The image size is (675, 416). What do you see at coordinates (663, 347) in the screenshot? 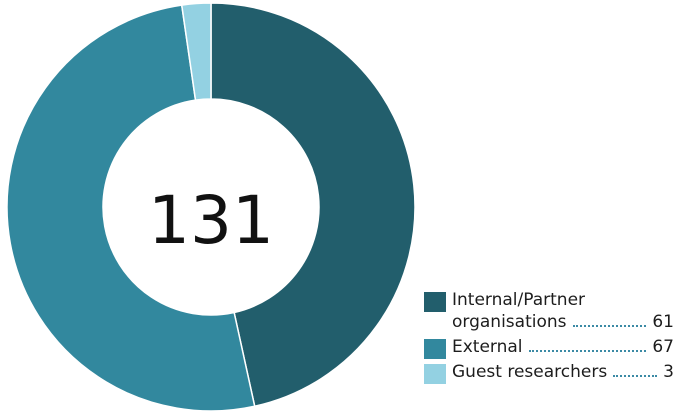
I see `legend-value: 67` at bounding box center [663, 347].